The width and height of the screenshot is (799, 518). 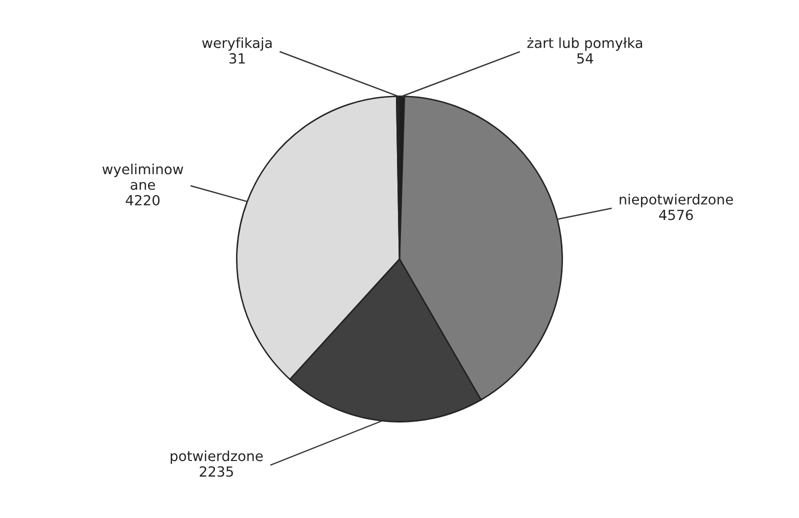 I want to click on data-label: 2235, so click(x=216, y=471).